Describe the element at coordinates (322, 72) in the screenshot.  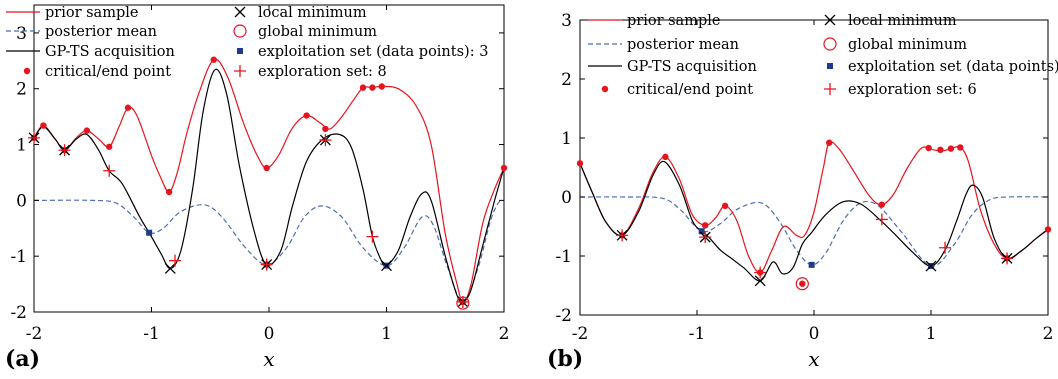
I see `legend-explore-label: exploration set: 8` at that location.